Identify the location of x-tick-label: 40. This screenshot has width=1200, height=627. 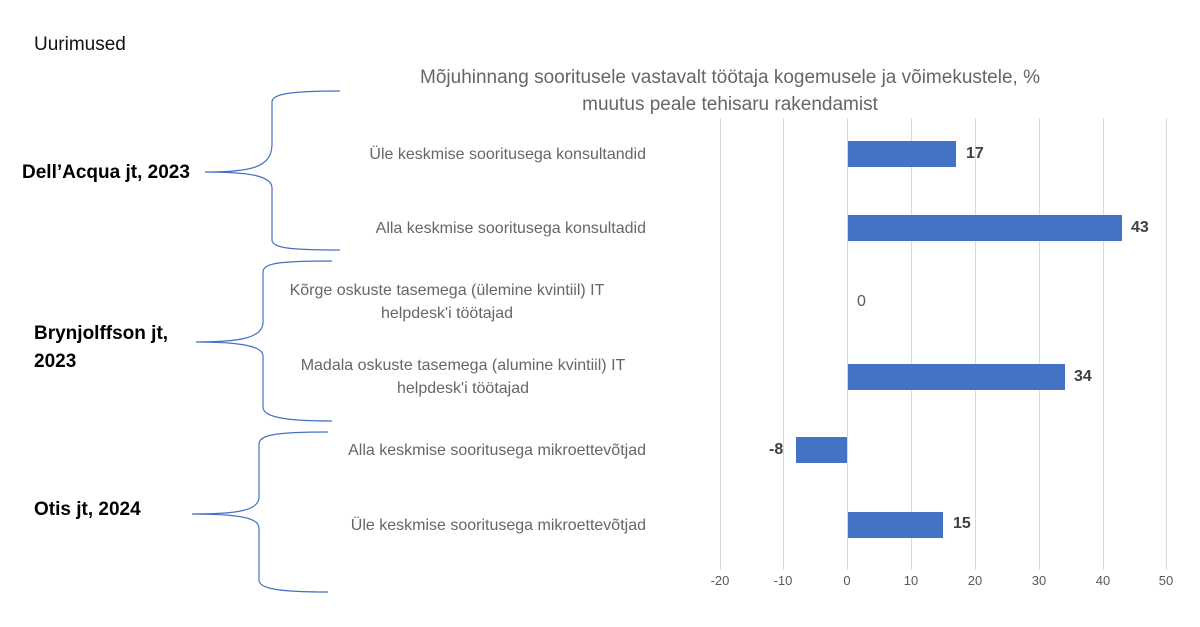
(1103, 580).